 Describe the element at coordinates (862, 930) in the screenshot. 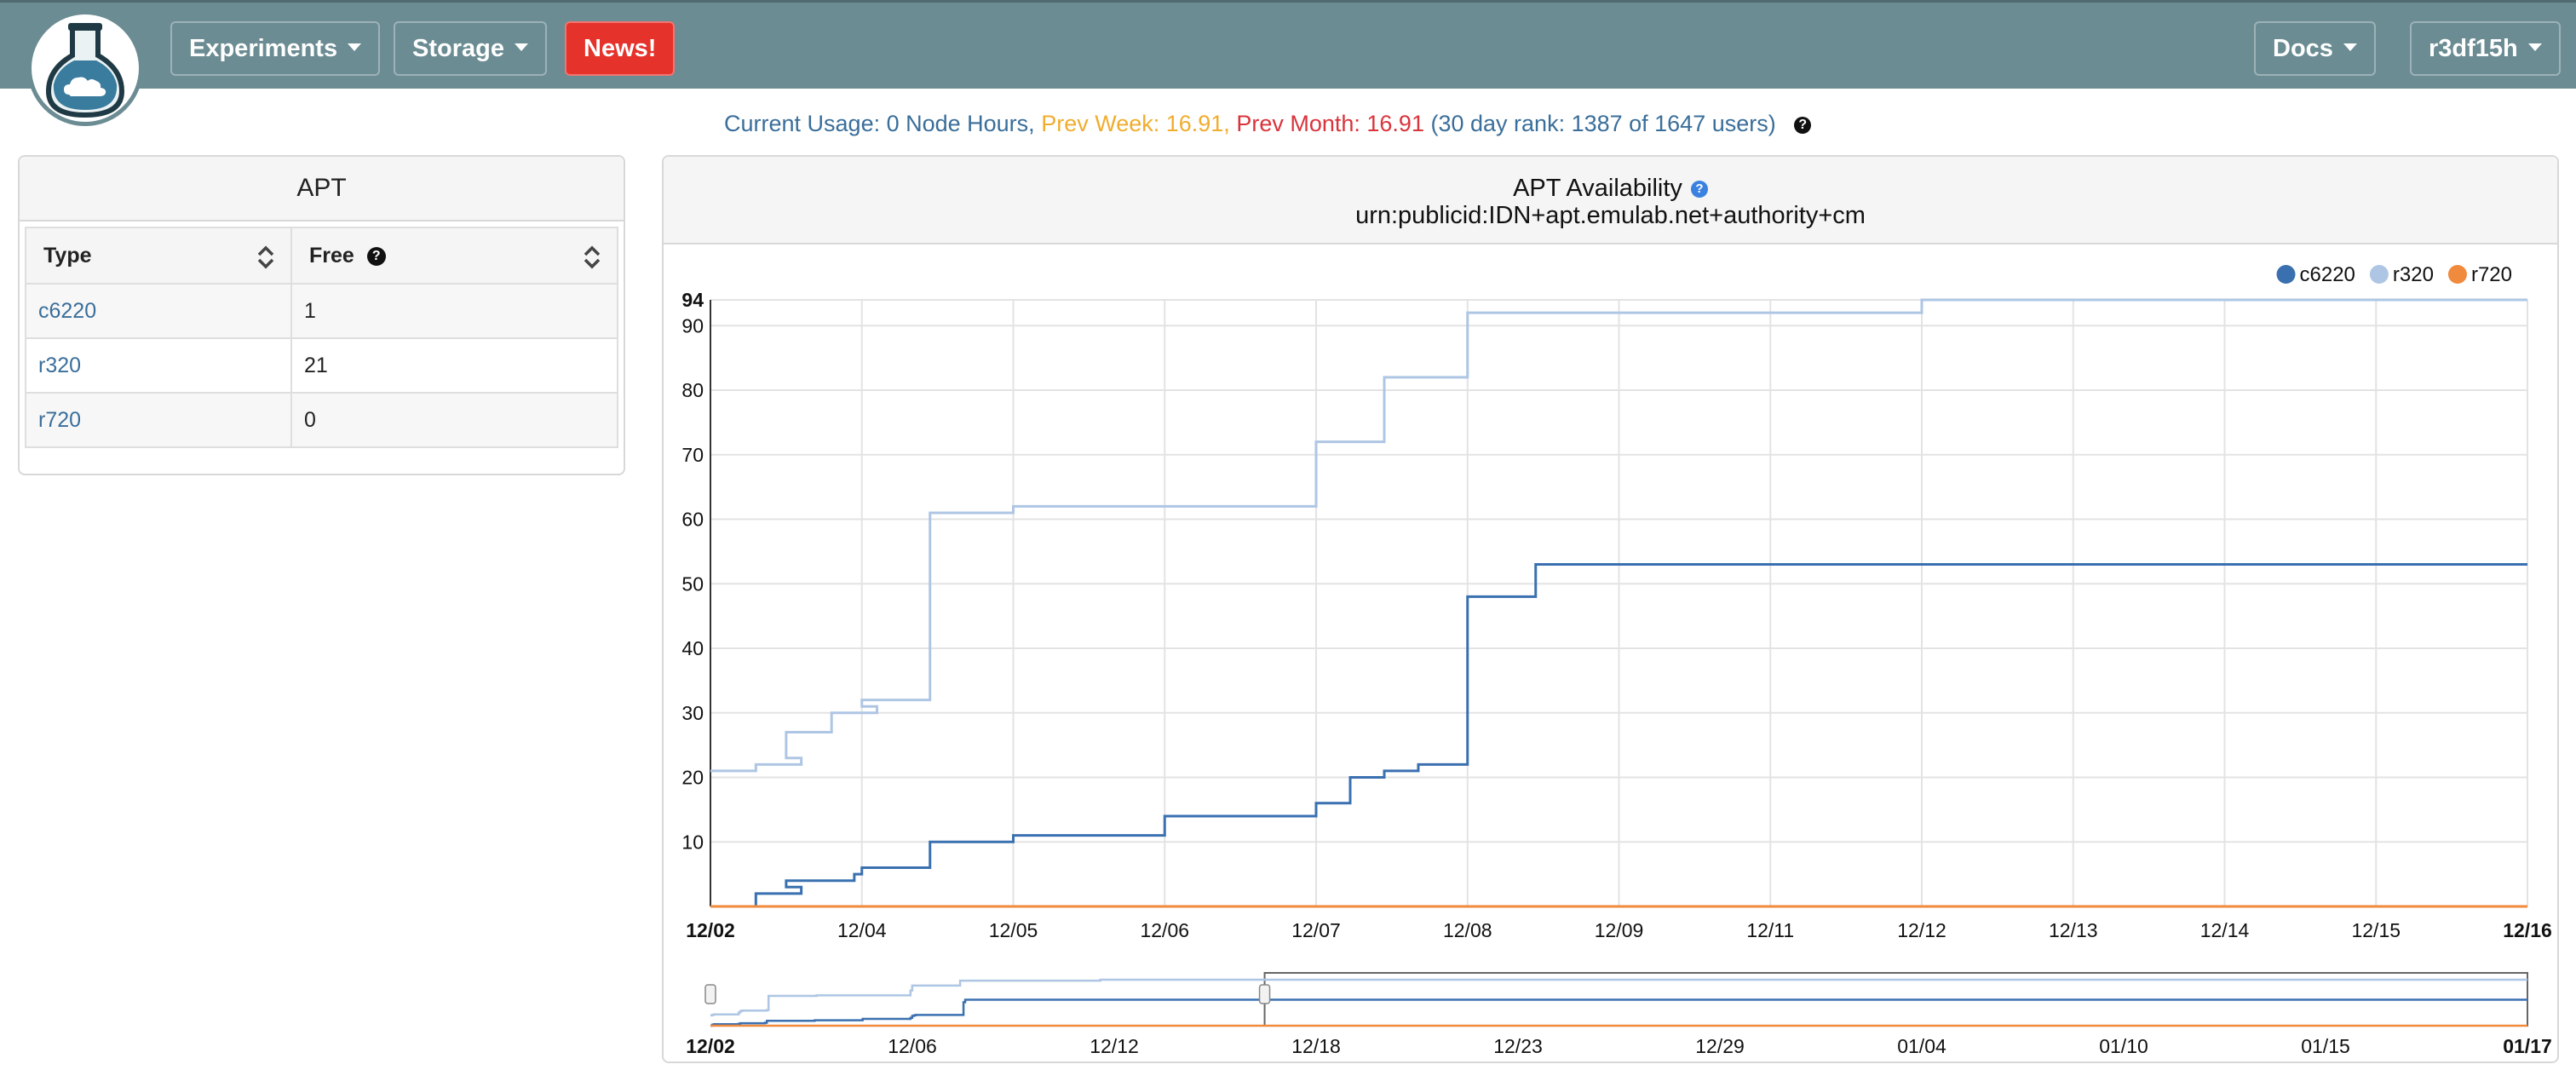

I see `x-tick-label: 12/04` at that location.